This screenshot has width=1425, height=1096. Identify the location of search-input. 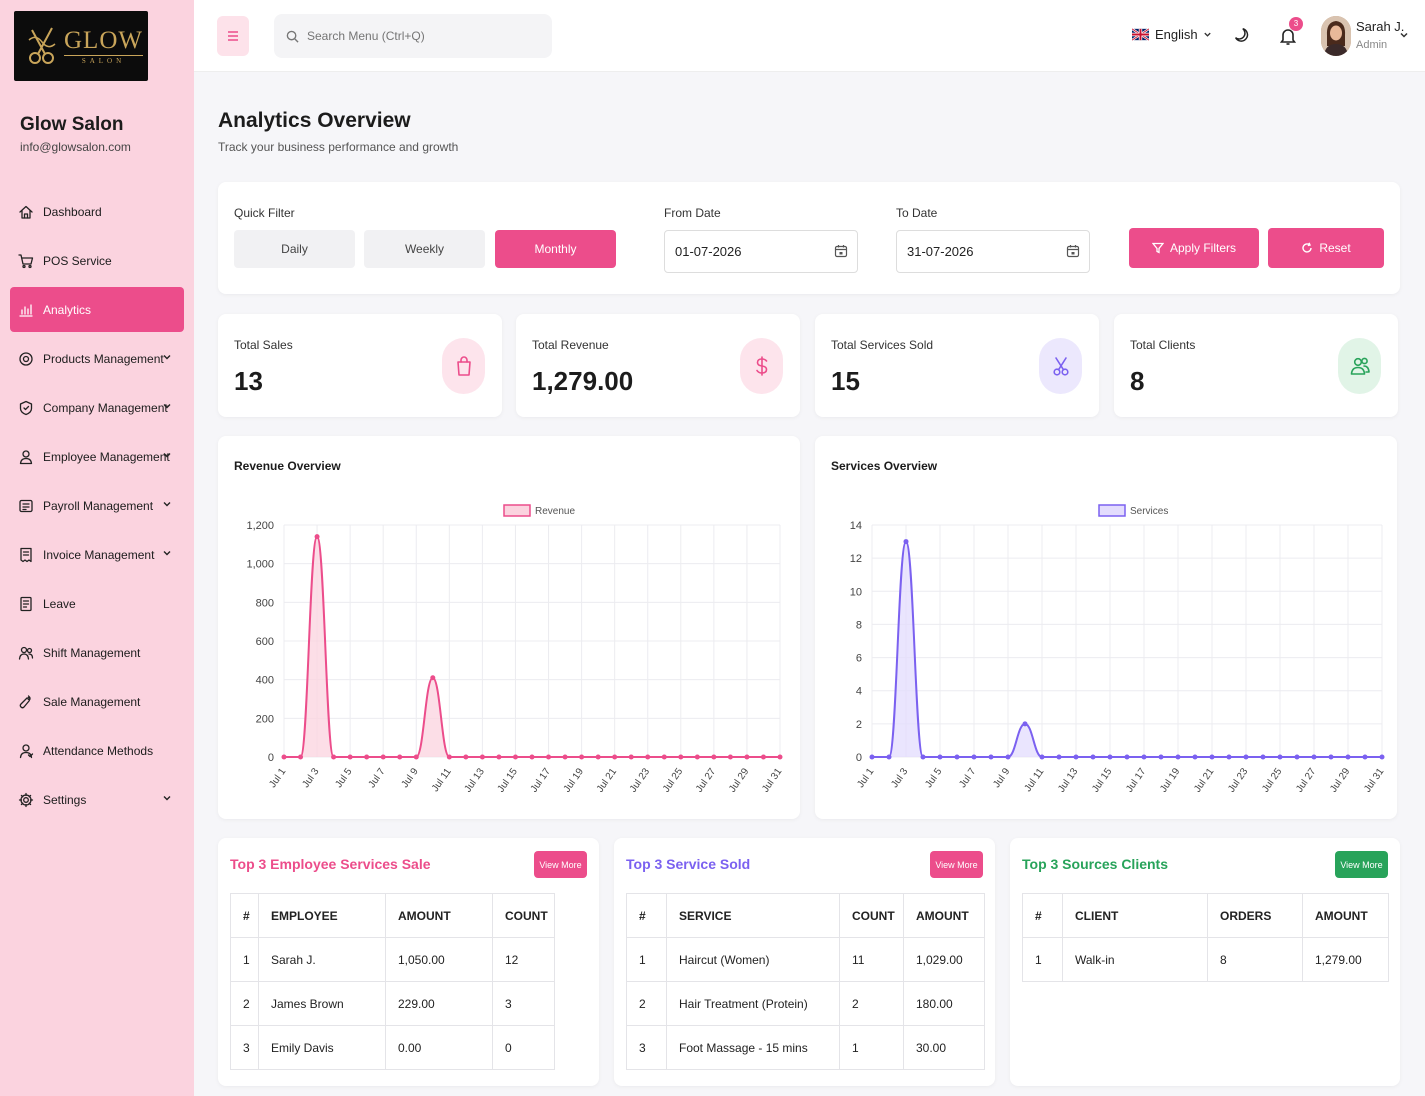
(417, 36).